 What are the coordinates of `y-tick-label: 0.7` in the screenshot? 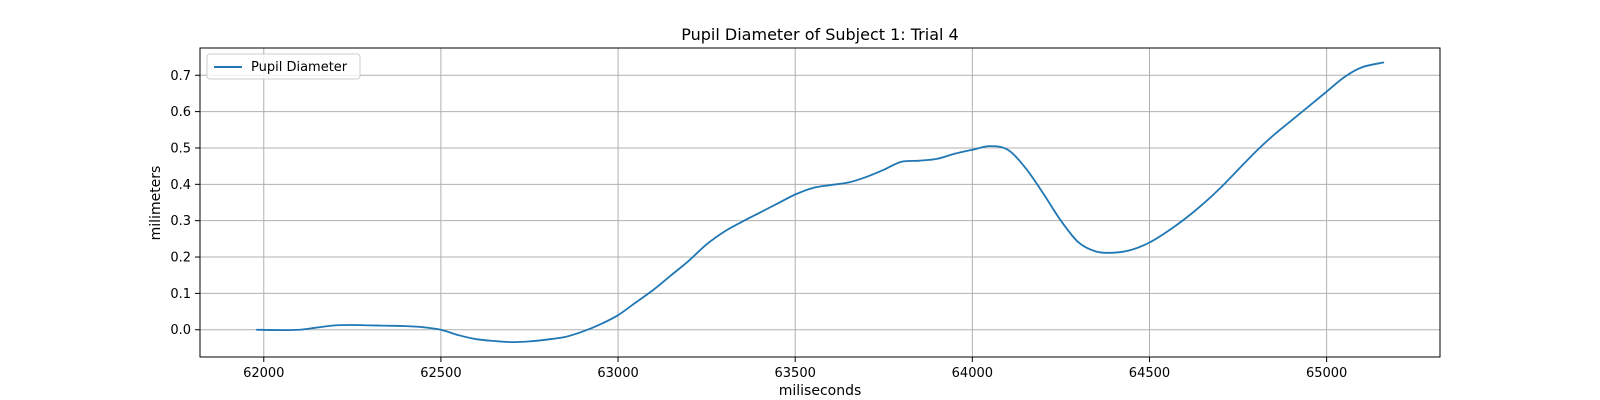 It's located at (180, 76).